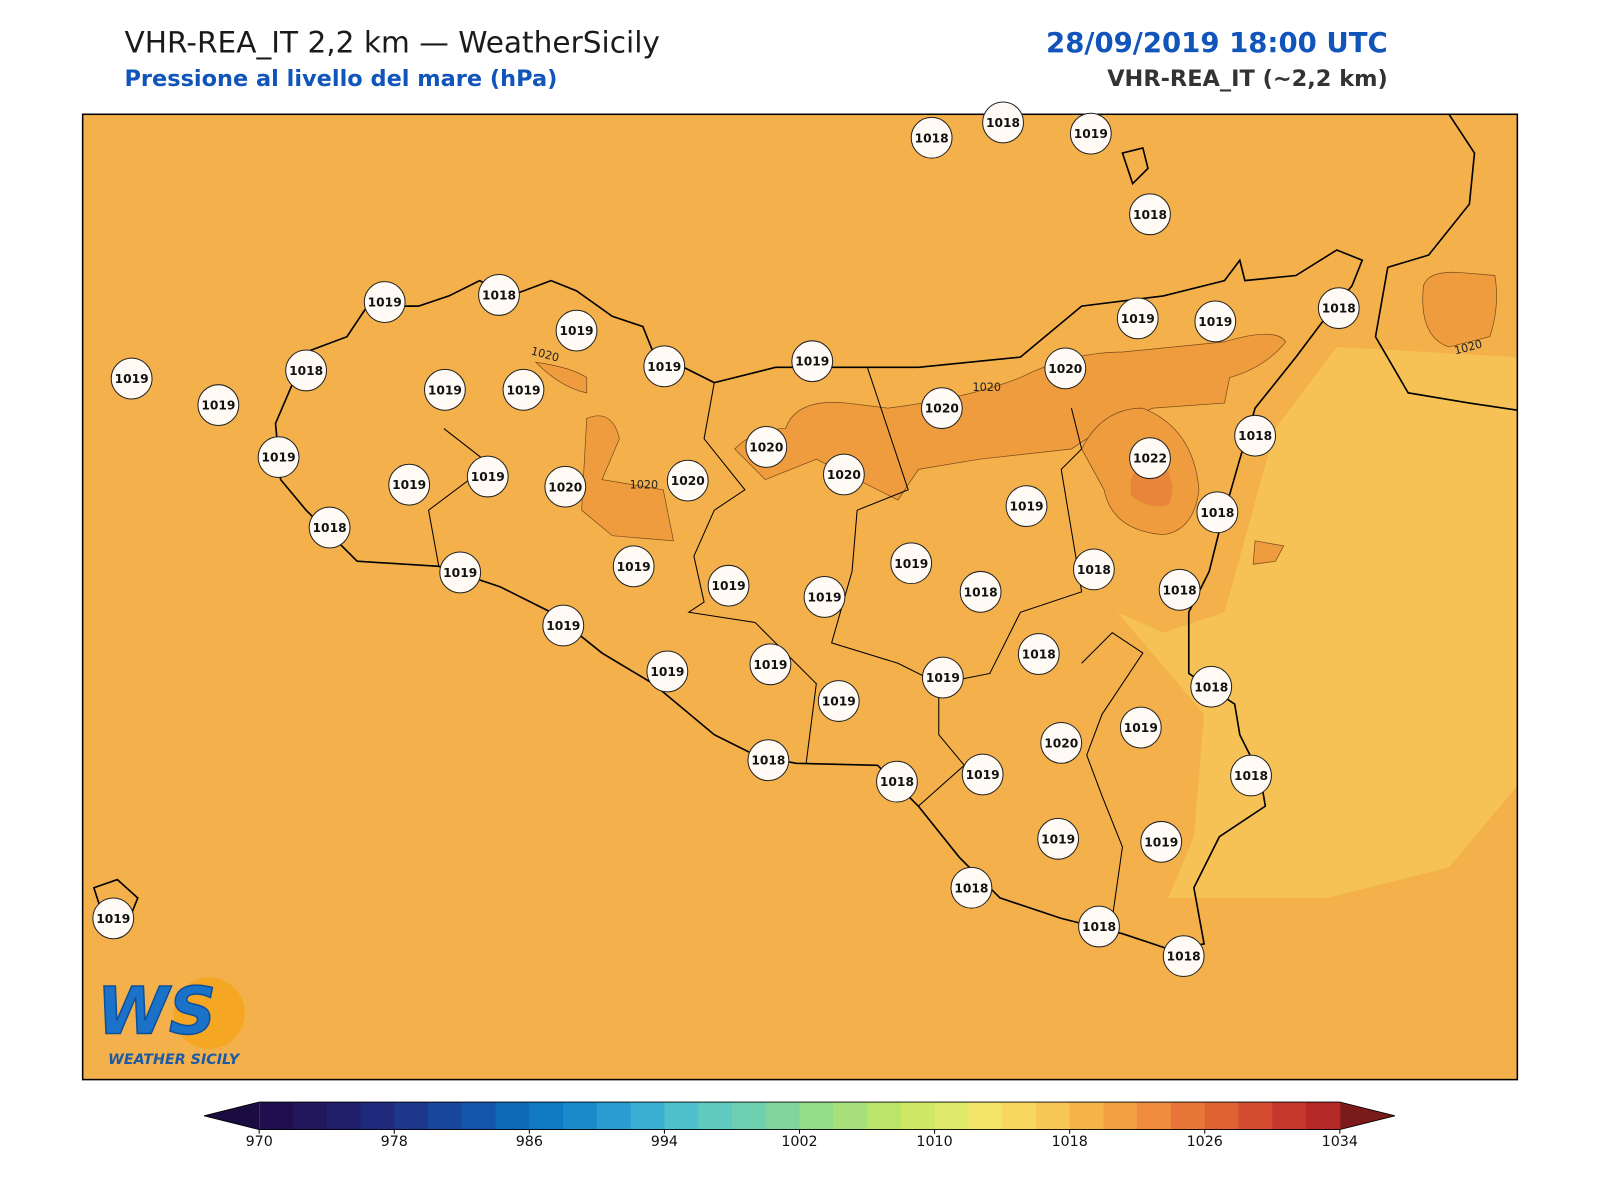  Describe the element at coordinates (174, 1060) in the screenshot. I see `logo-text: WEATHER SICILY` at that location.